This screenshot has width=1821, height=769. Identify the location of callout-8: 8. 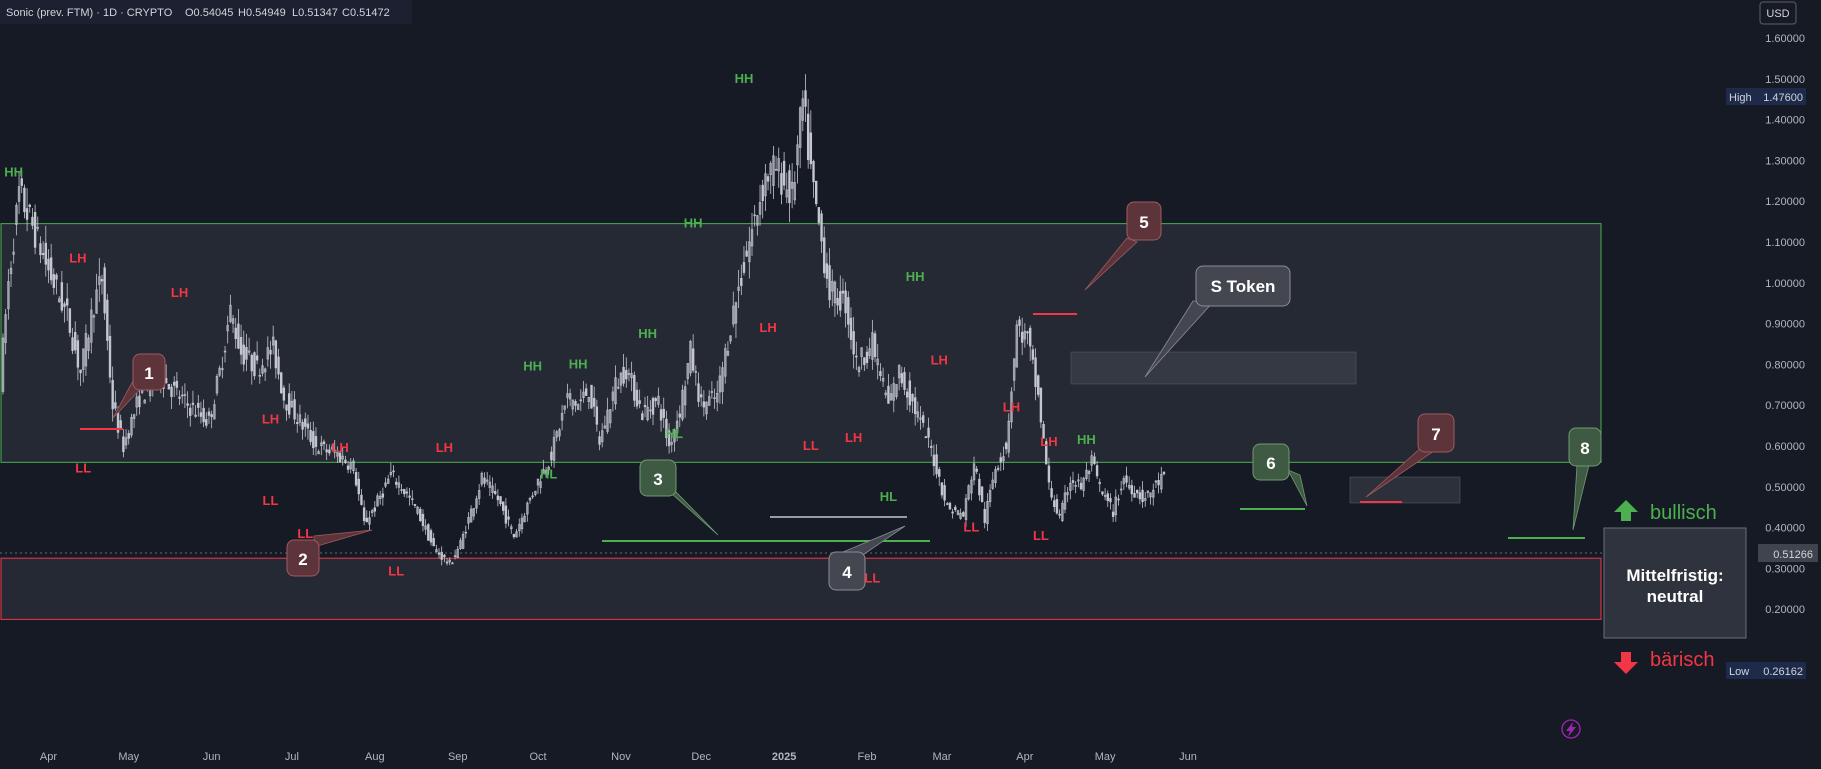
(1585, 447).